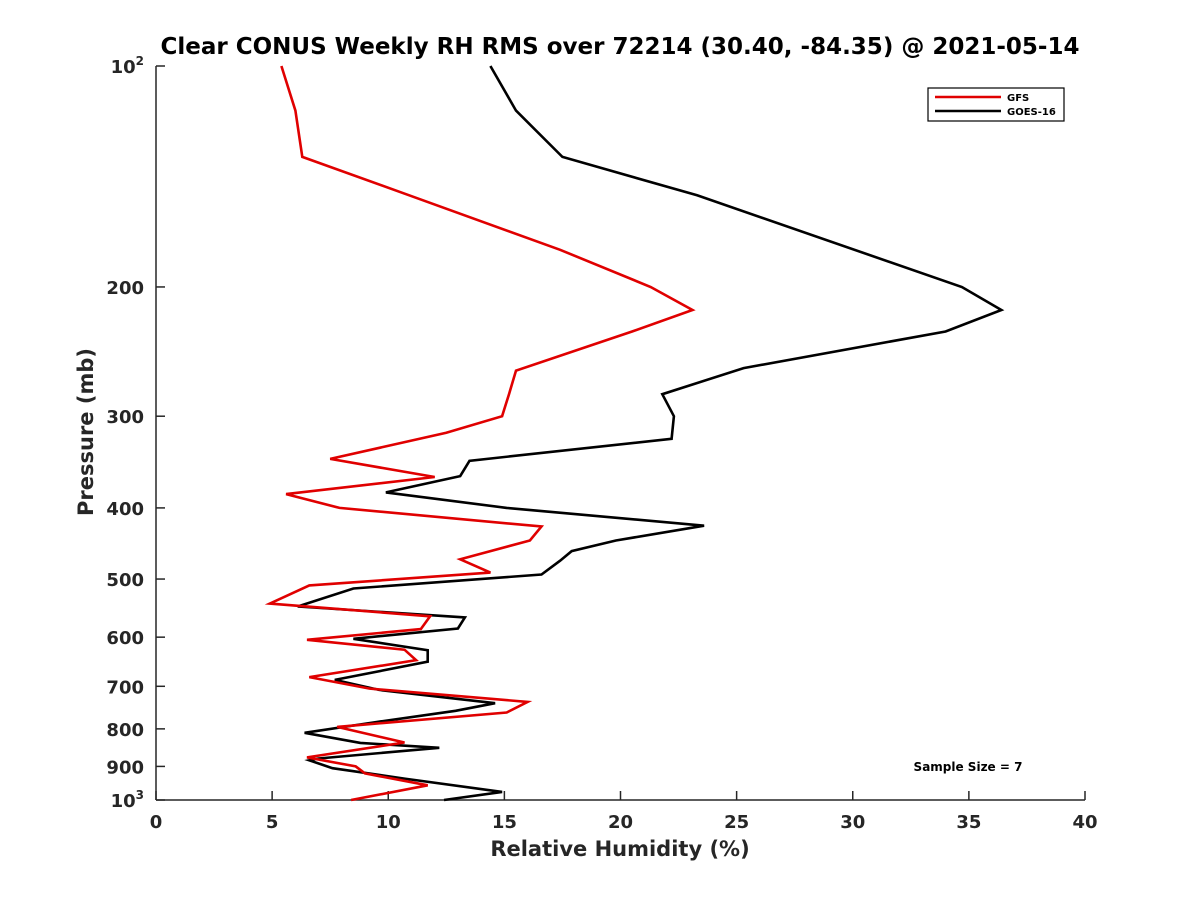  I want to click on x-tick-label: 20, so click(620, 822).